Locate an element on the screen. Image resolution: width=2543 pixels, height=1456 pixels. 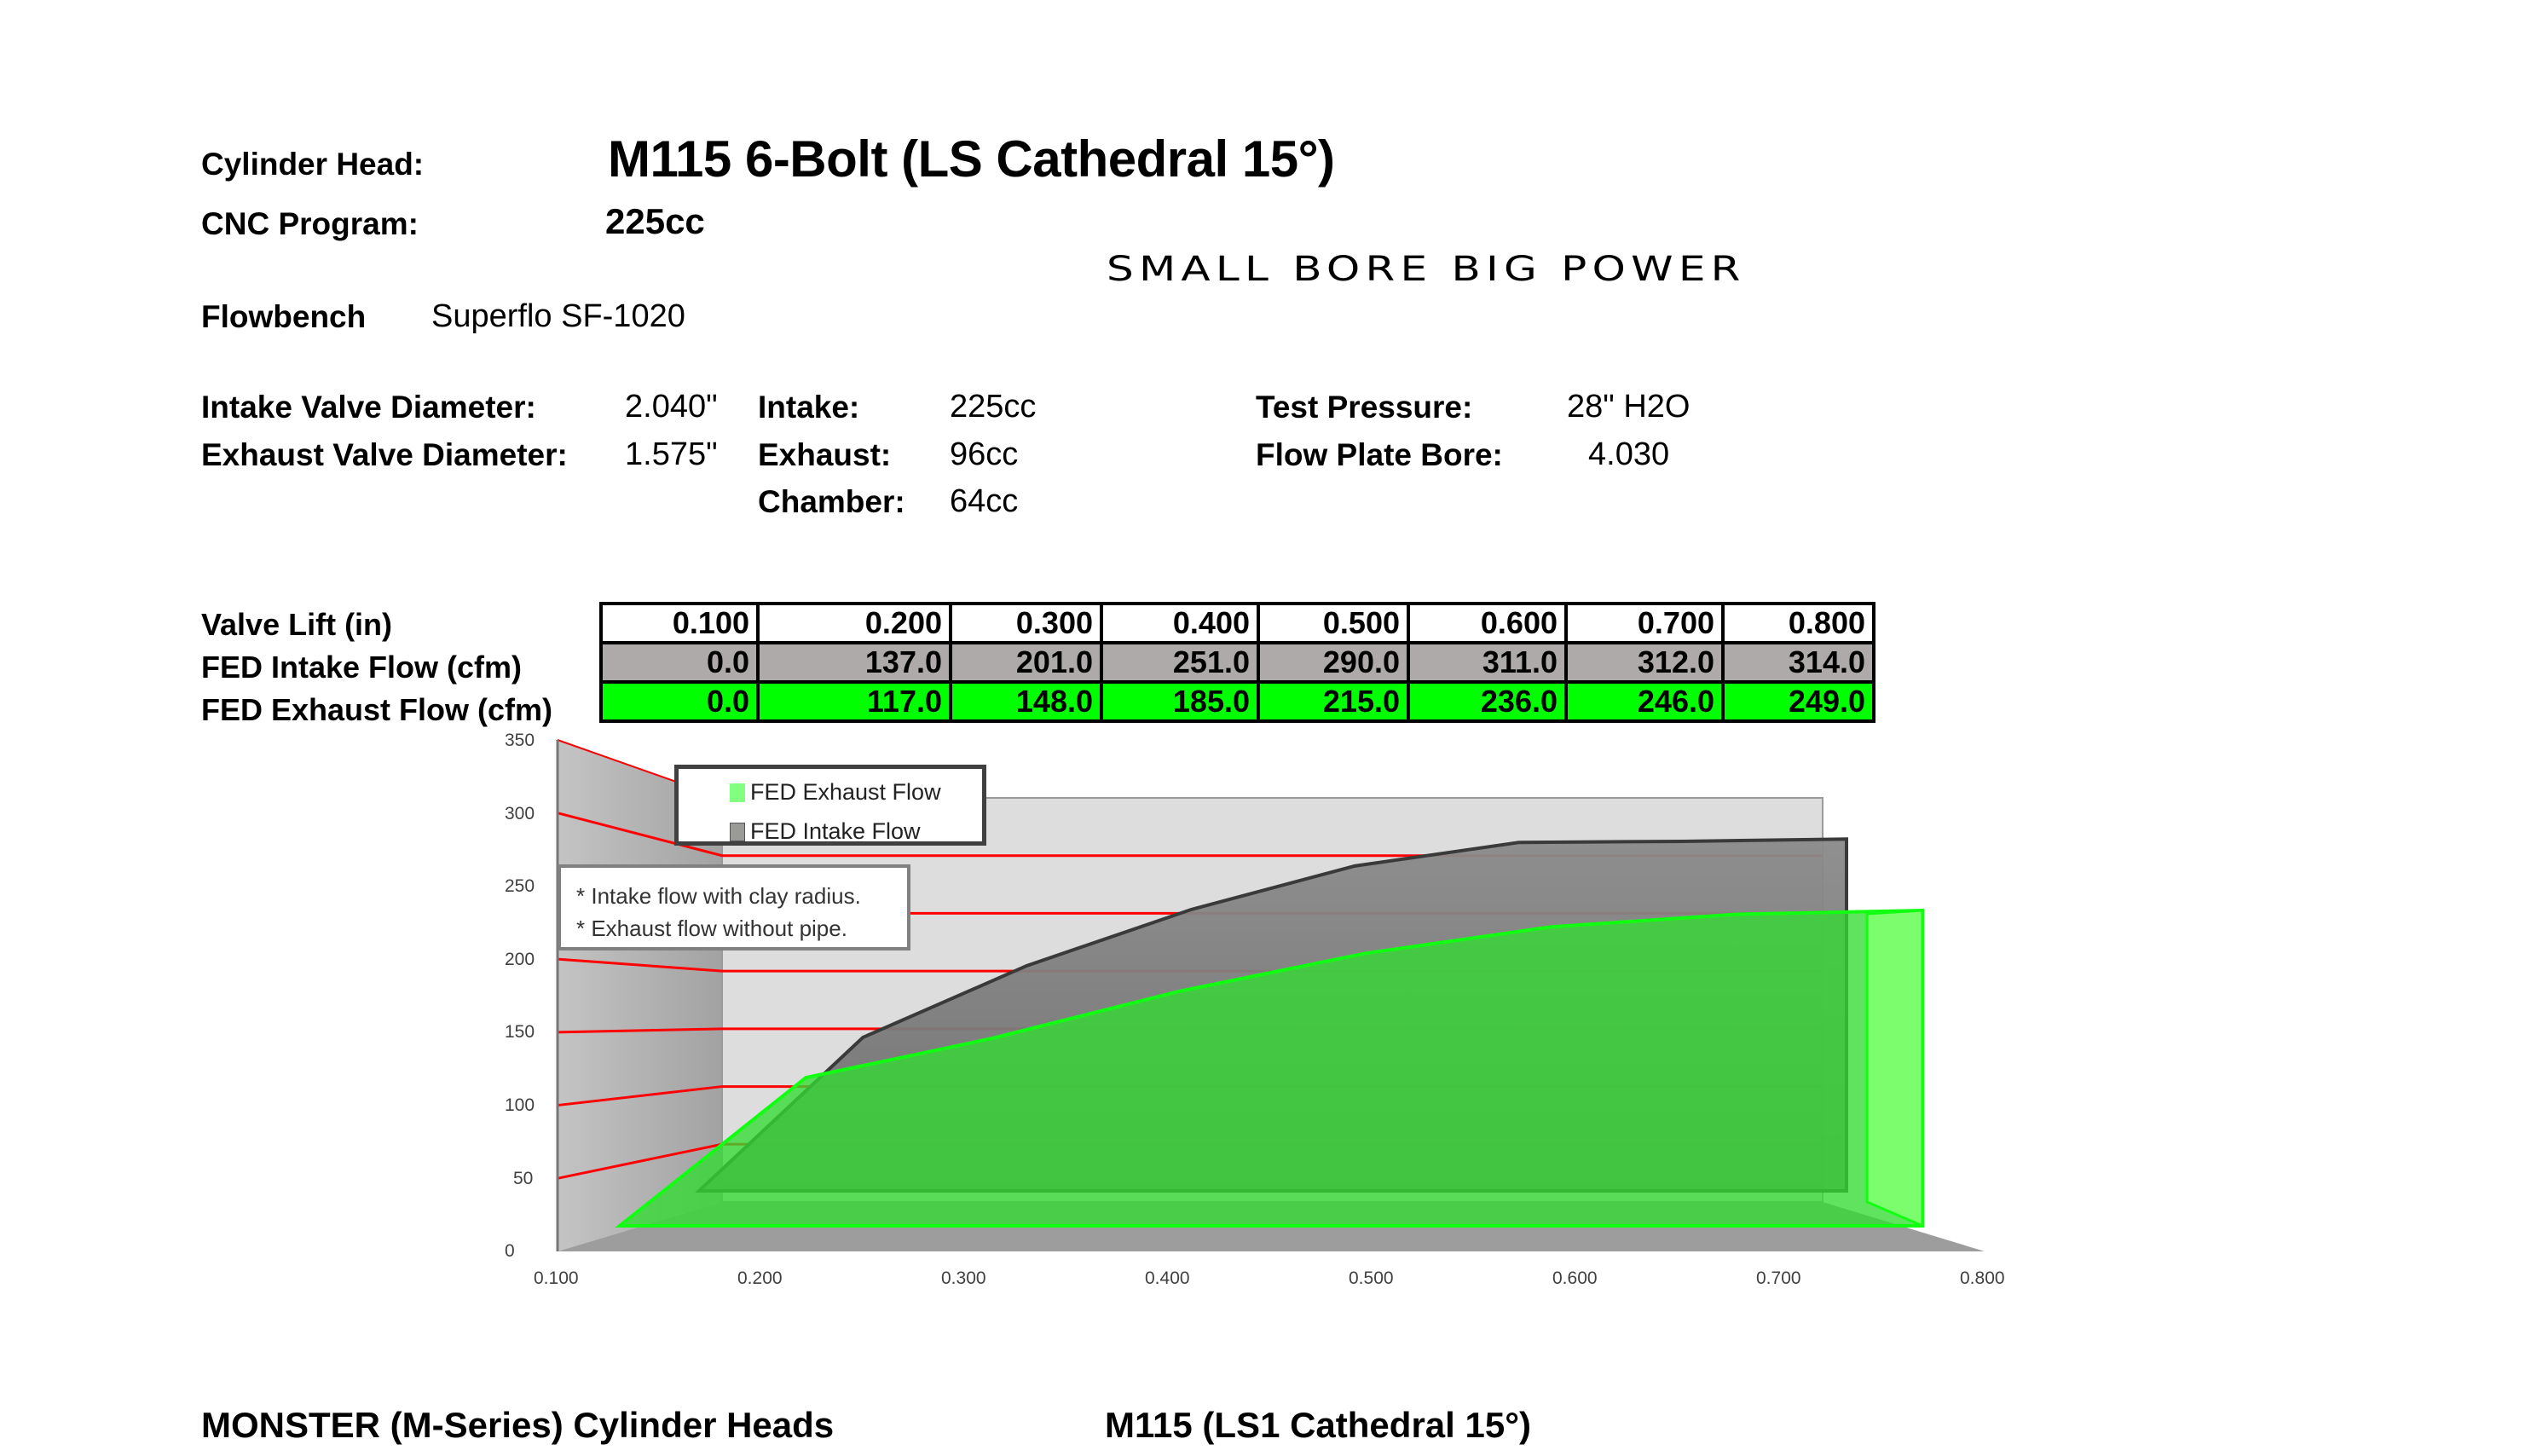
table-cell: 311.0 is located at coordinates (1487, 662).